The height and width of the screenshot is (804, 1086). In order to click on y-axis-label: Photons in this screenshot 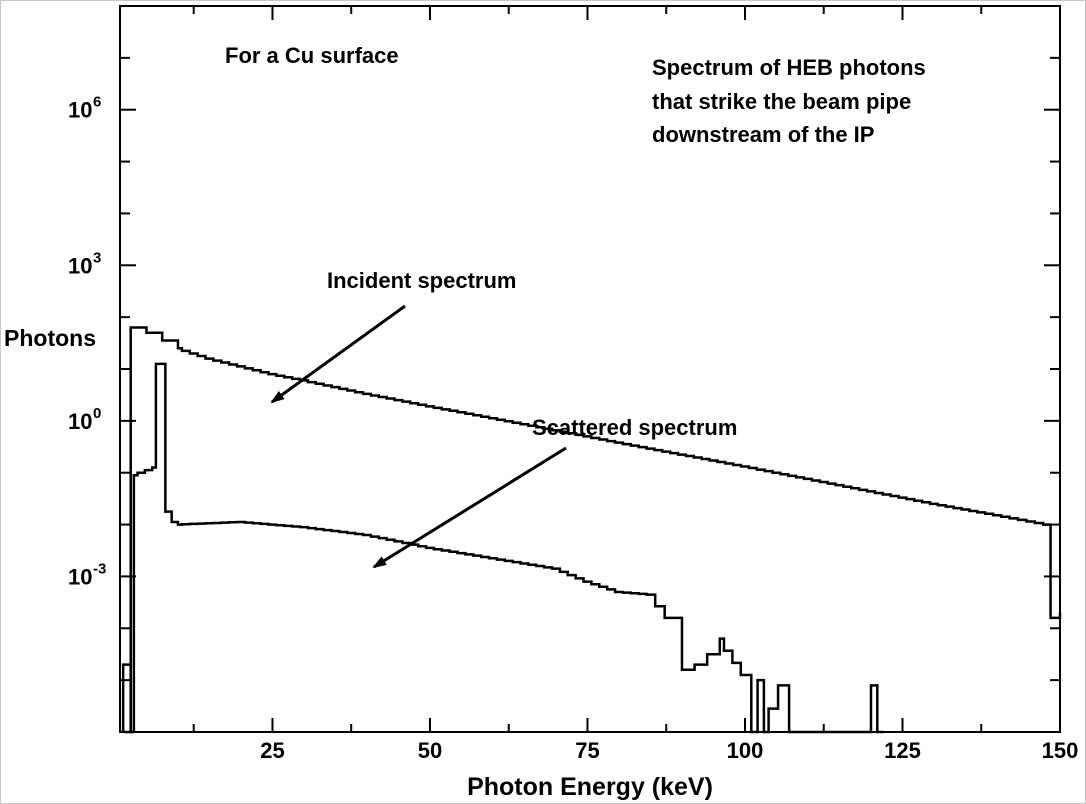, I will do `click(50, 338)`.